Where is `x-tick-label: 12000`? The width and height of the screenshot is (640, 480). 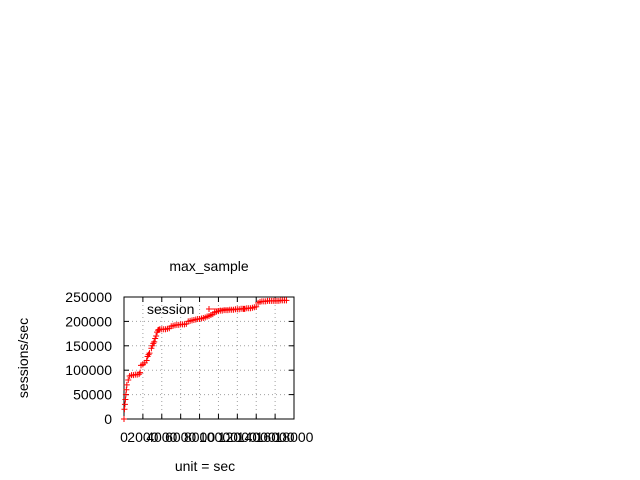
x-tick-label: 12000 is located at coordinates (237, 437).